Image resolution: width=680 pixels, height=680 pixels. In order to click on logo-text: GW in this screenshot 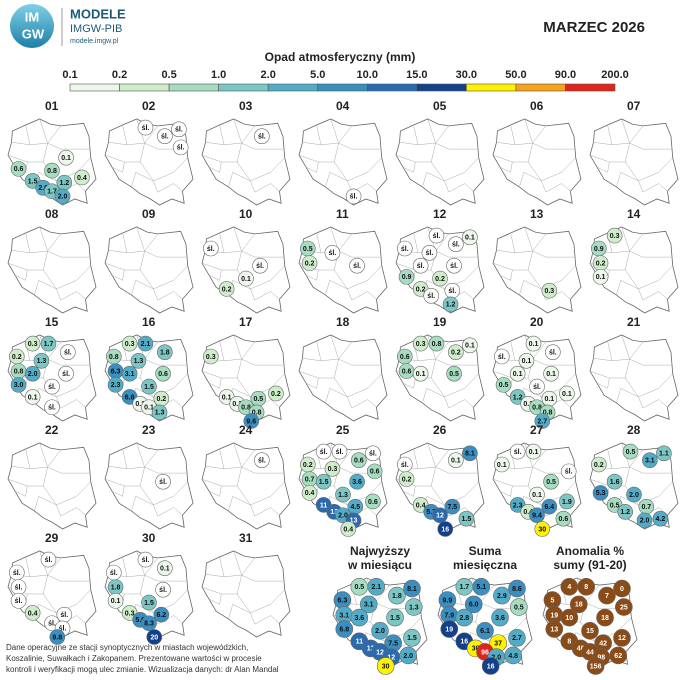, I will do `click(33, 33)`.